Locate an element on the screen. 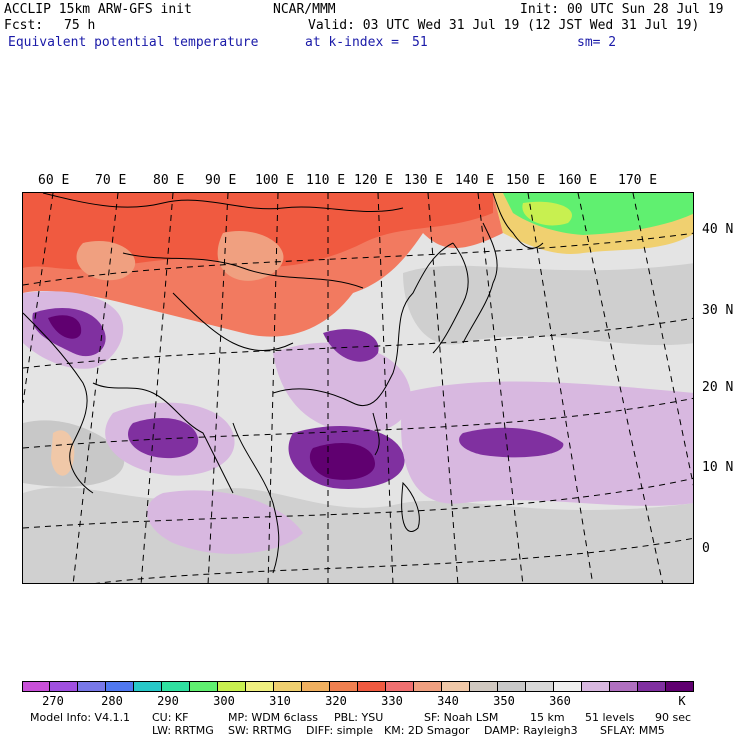  level-value: 51 is located at coordinates (420, 42).